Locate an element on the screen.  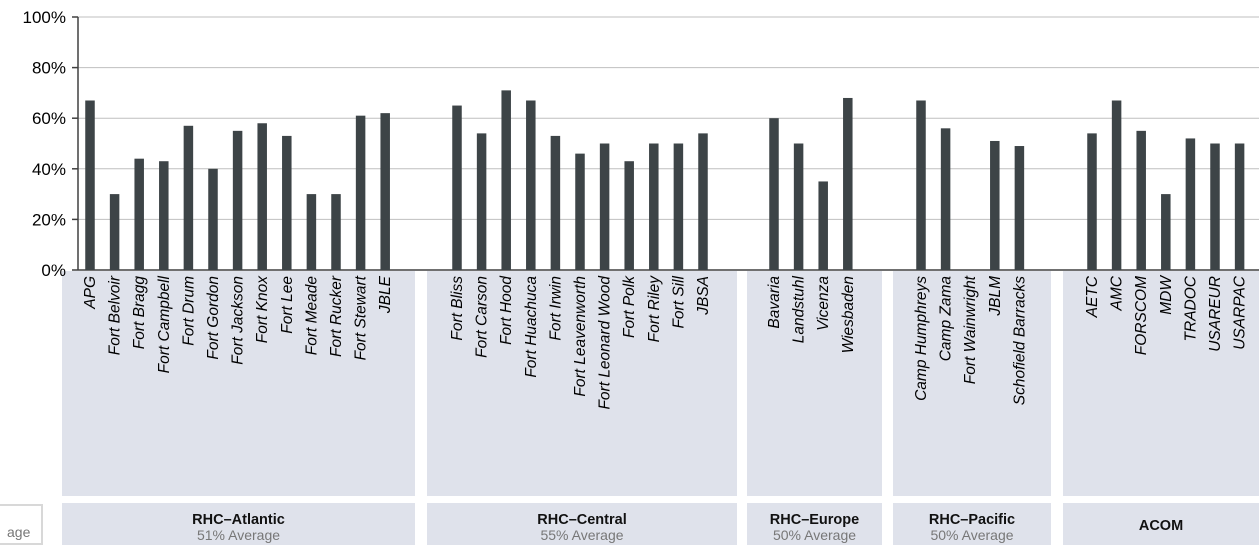
category-label: FORSCOM is located at coordinates (1141, 315).